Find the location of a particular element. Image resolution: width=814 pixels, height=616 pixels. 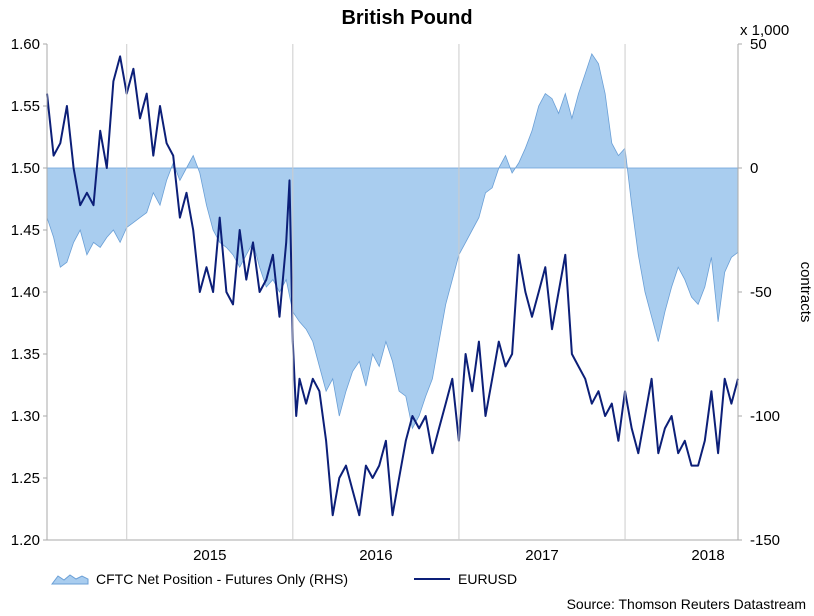

left-tick-label: 1.20 is located at coordinates (25, 540).